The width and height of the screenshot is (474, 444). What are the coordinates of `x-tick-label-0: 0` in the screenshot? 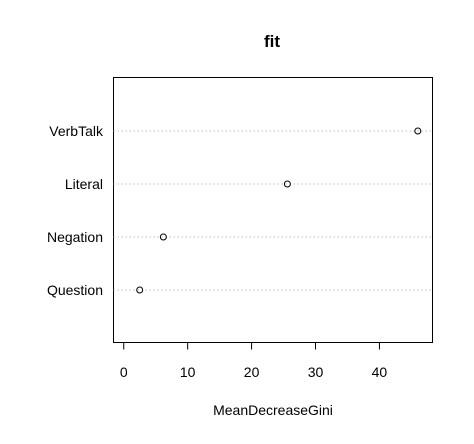 It's located at (124, 372).